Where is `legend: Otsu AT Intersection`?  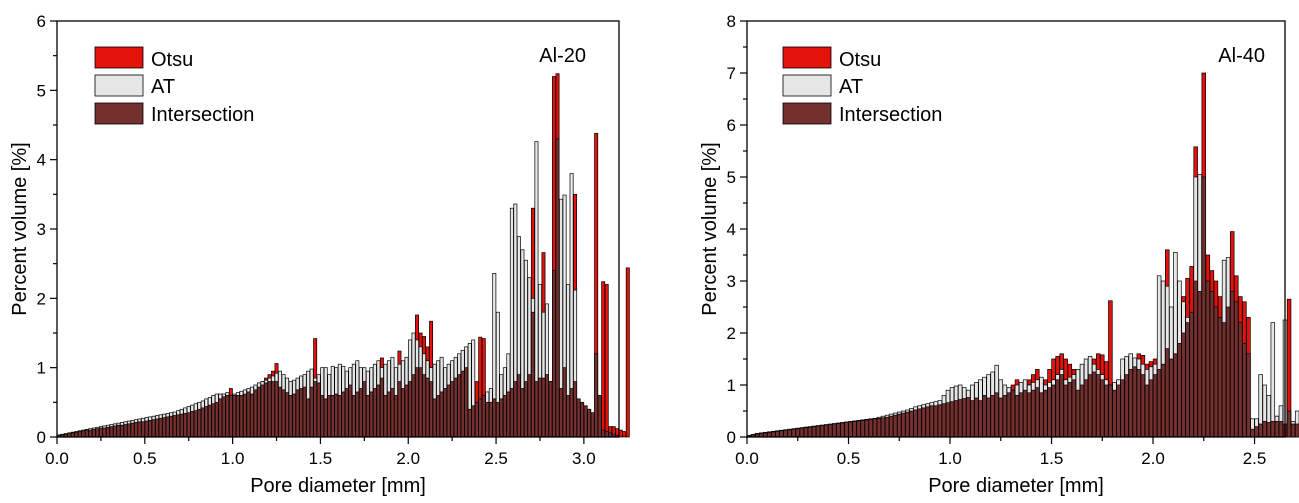 legend: Otsu AT Intersection is located at coordinates (862, 86).